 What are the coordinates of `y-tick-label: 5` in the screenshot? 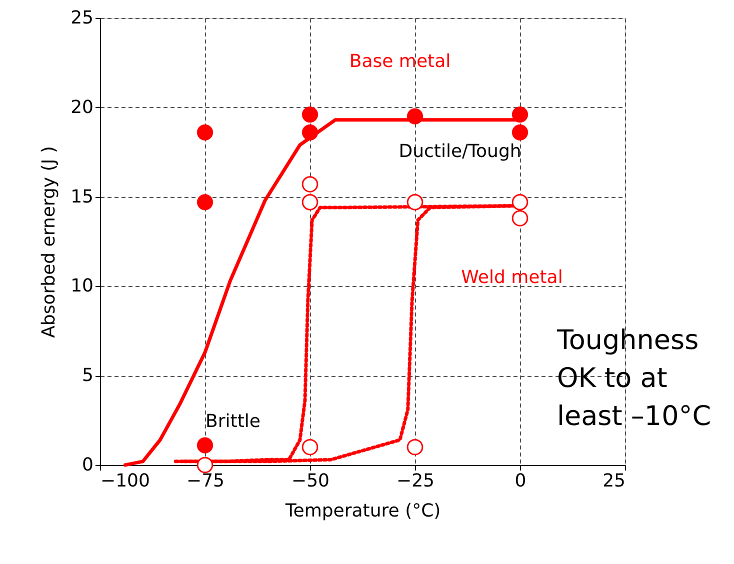 It's located at (88, 375).